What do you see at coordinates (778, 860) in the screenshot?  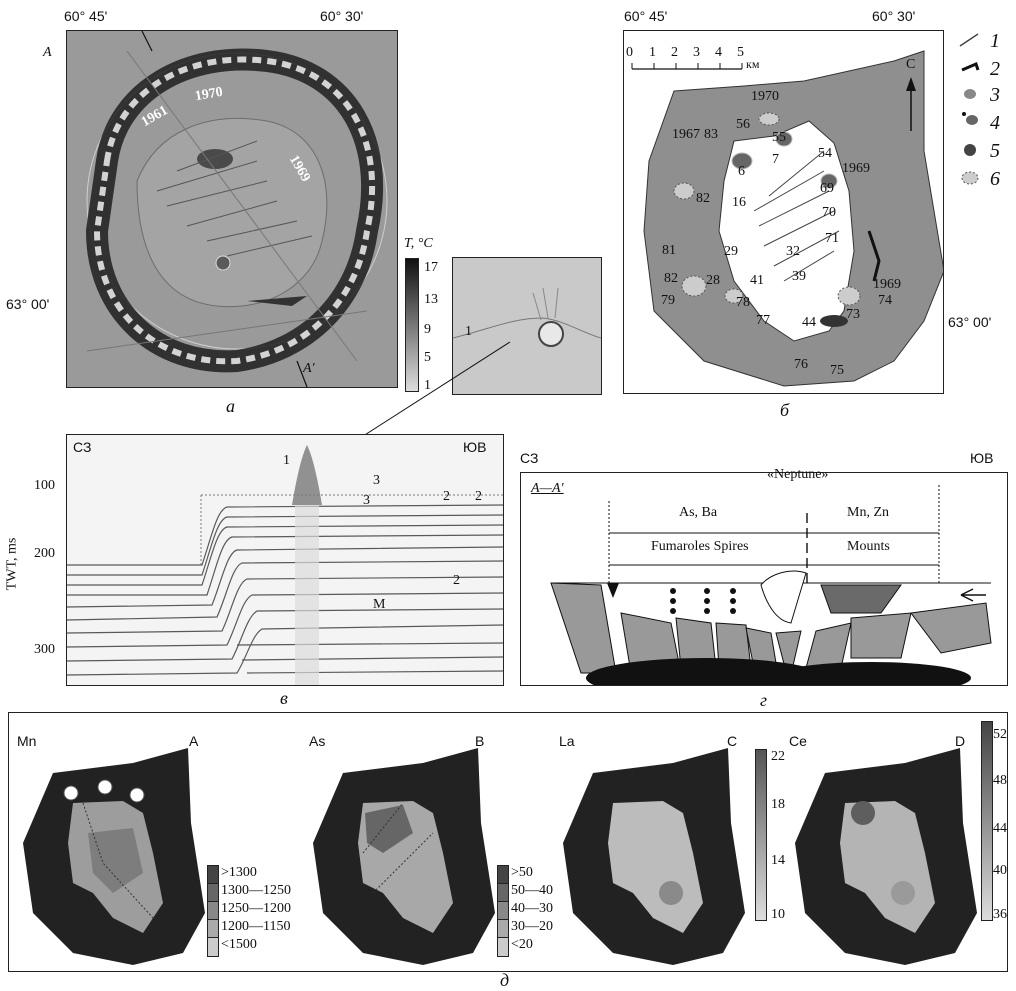 I see `colorbar-tick: 14` at bounding box center [778, 860].